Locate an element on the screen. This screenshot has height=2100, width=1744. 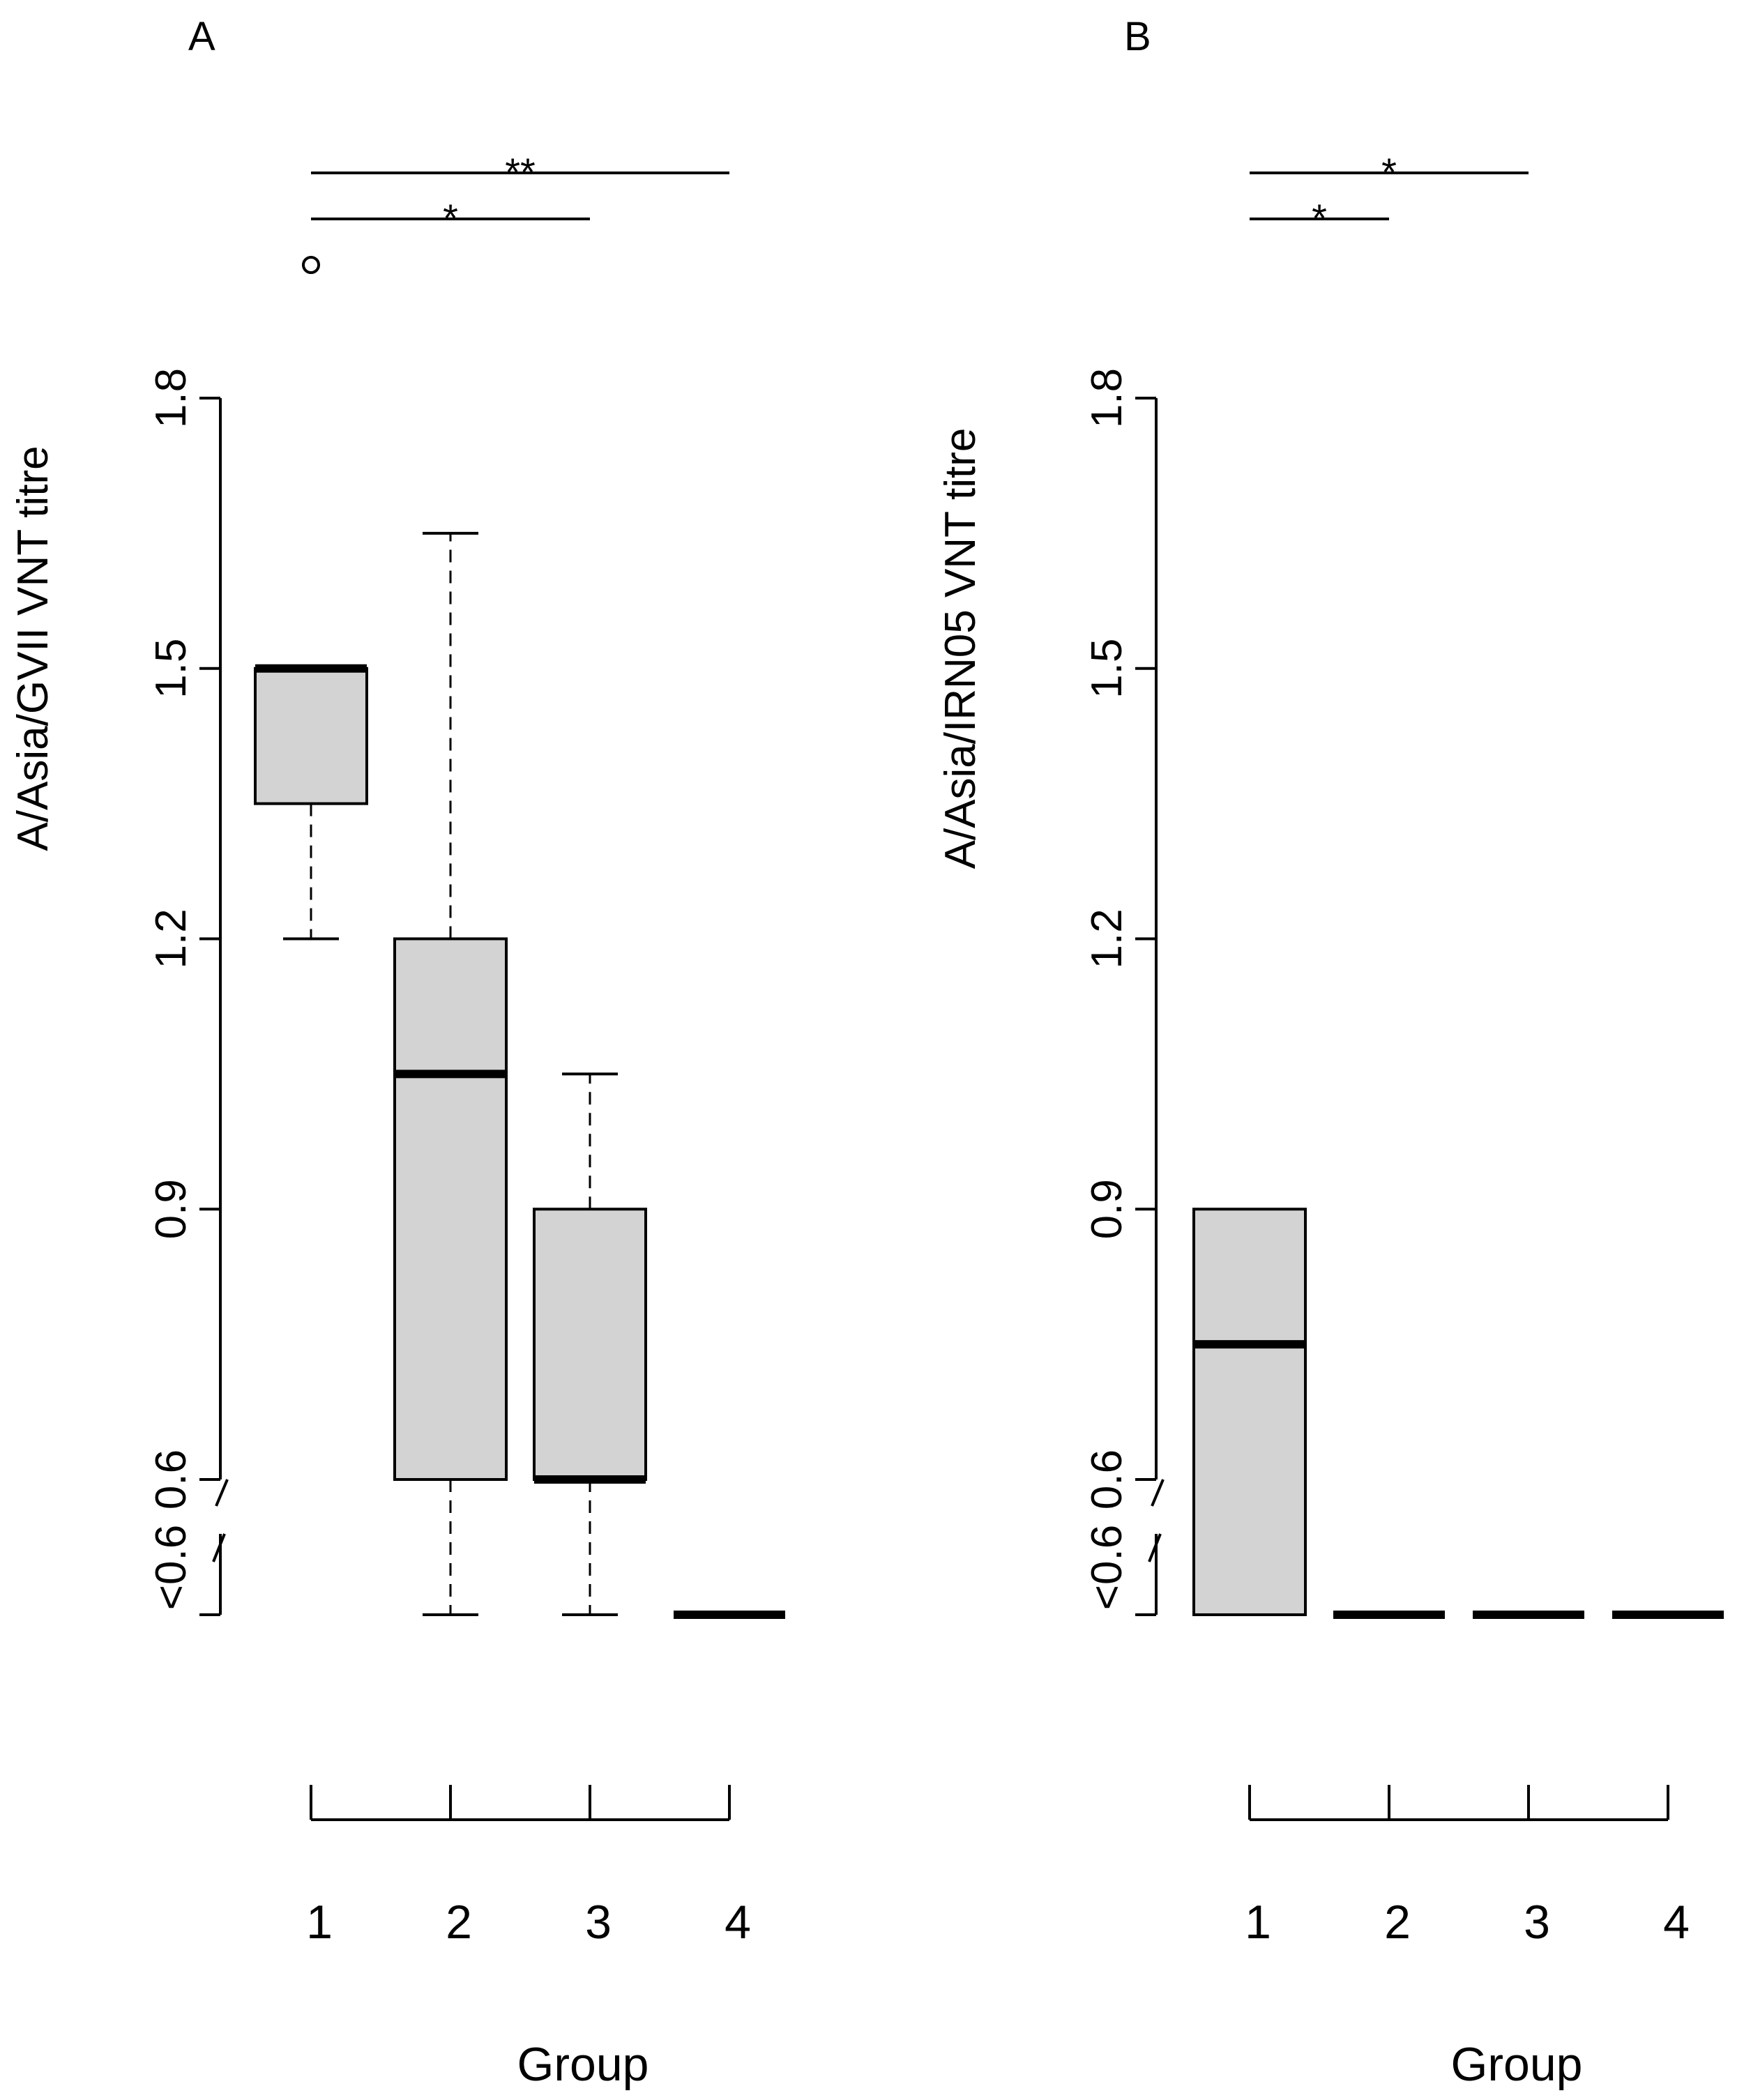
significance-label: ** is located at coordinates (520, 172).